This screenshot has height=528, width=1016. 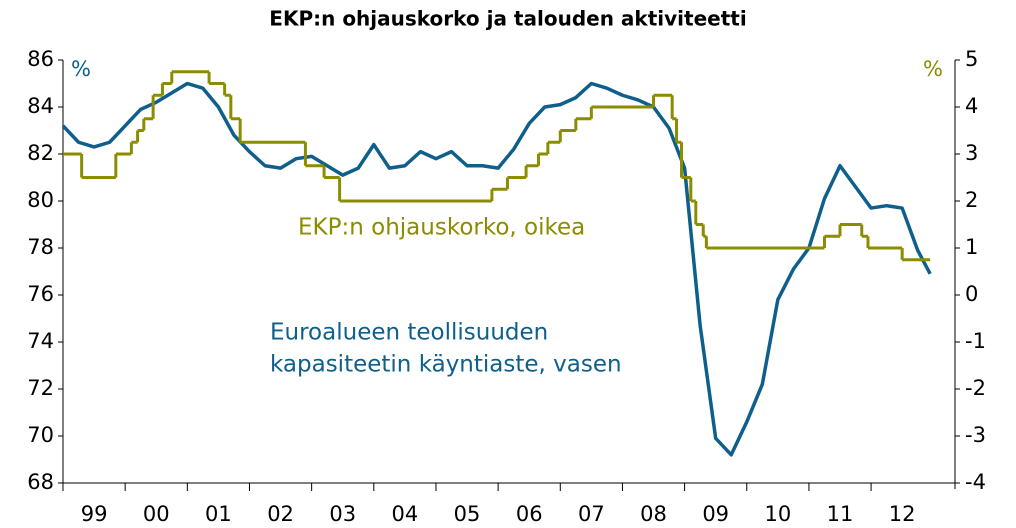 What do you see at coordinates (40, 153) in the screenshot?
I see `y-tick-label: 82` at bounding box center [40, 153].